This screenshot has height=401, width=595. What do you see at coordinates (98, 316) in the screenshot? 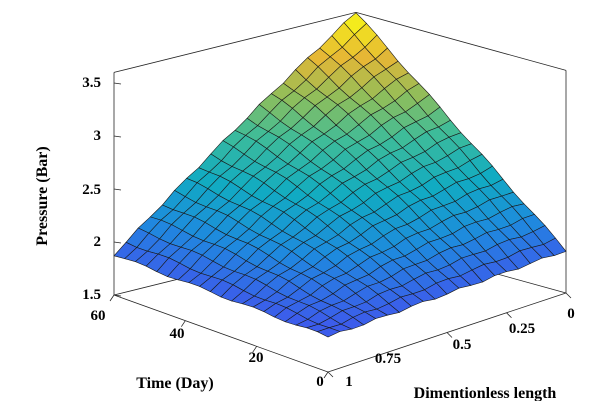
I see `time-tick-label: 60` at bounding box center [98, 316].